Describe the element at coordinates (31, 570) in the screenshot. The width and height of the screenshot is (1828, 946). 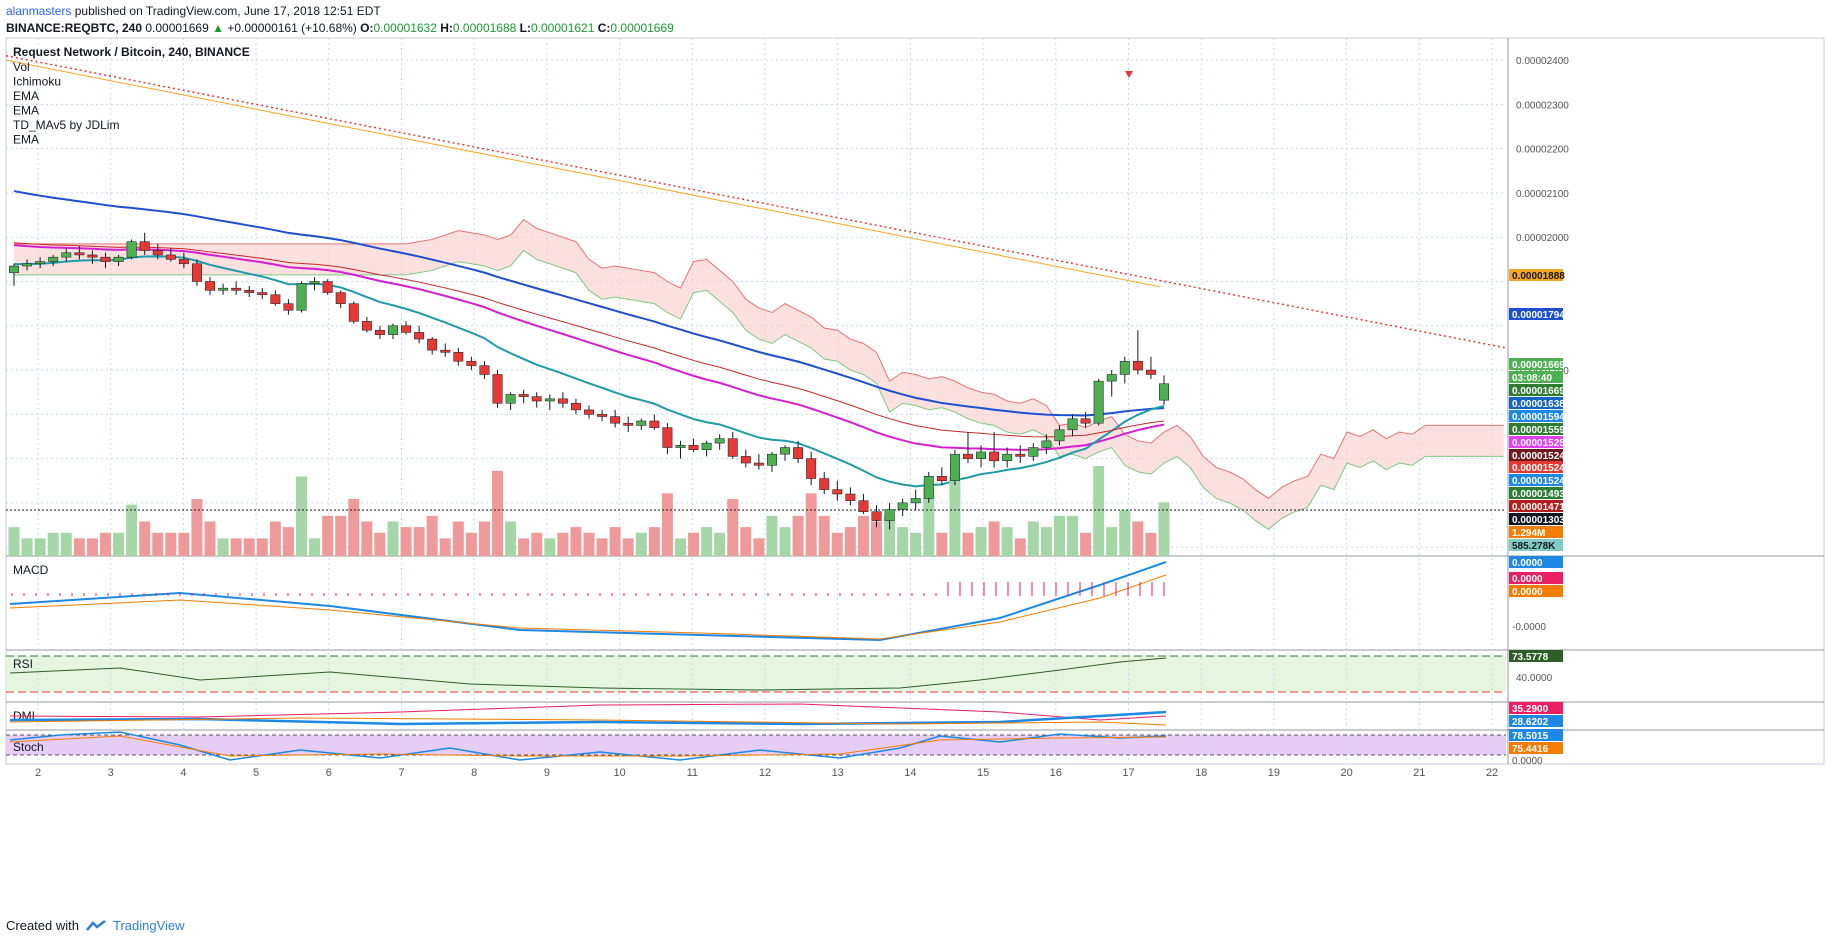
I see `pane-name: MACD` at that location.